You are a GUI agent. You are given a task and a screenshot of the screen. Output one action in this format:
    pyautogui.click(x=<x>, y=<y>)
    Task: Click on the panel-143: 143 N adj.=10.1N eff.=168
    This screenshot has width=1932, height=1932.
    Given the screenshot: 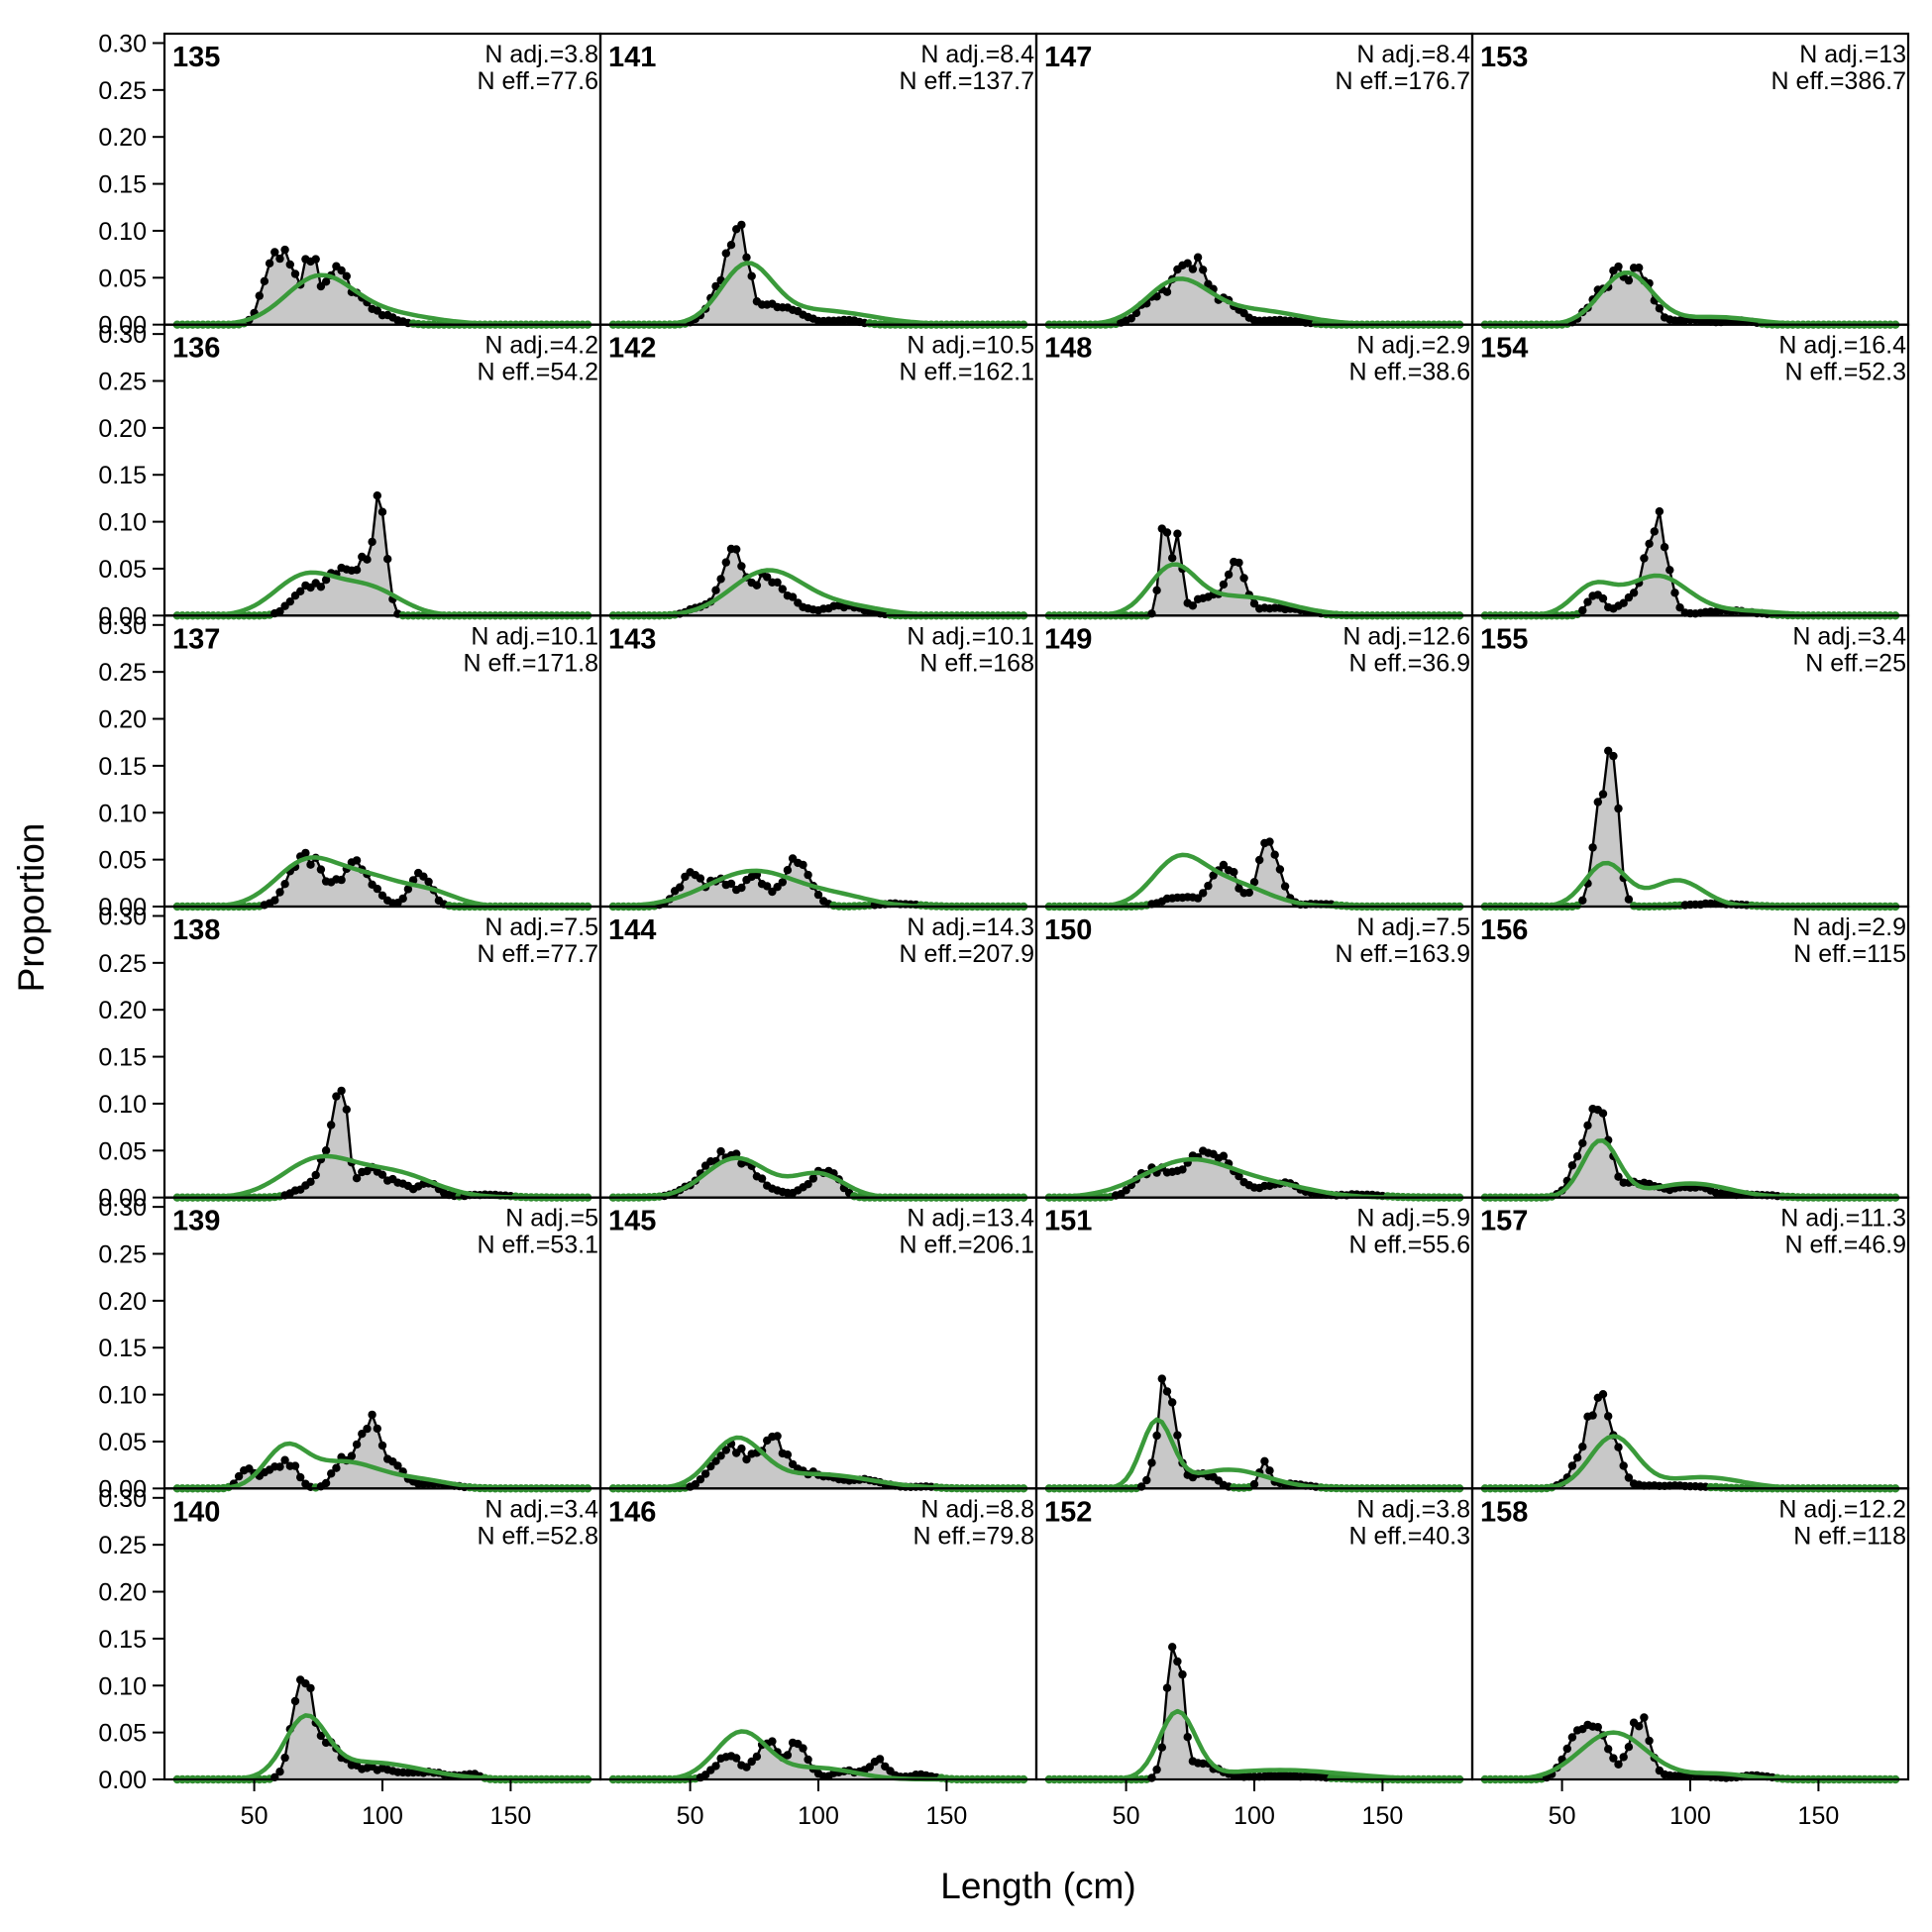 What is the action you would take?
    pyautogui.click(x=818, y=763)
    